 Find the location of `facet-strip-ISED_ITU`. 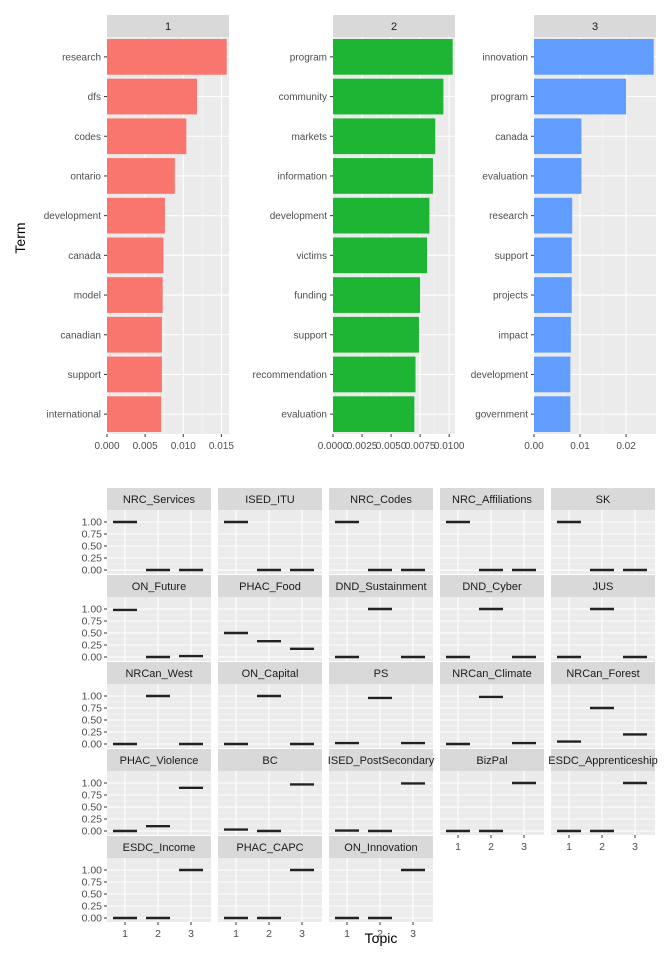

facet-strip-ISED_ITU is located at coordinates (270, 499).